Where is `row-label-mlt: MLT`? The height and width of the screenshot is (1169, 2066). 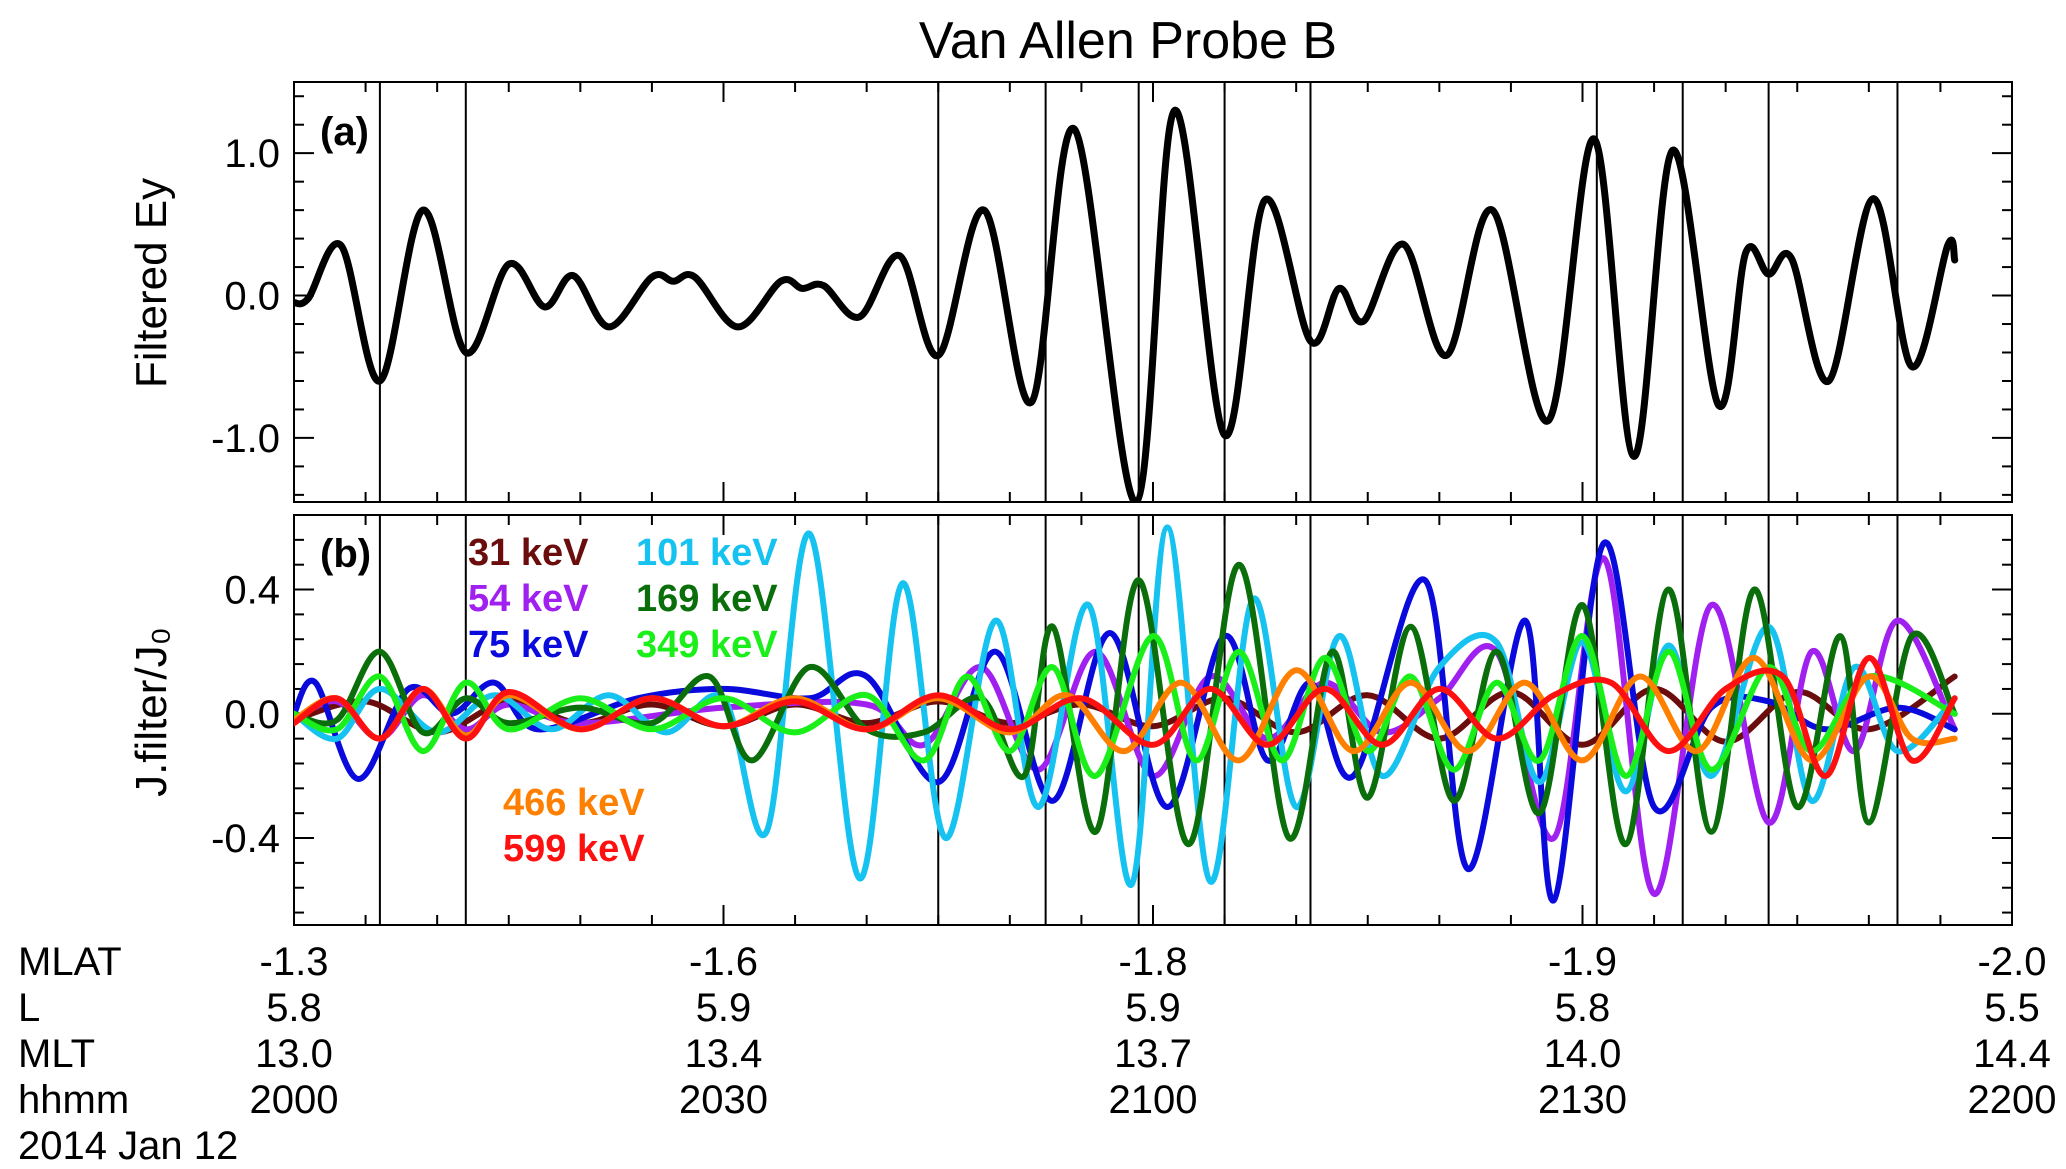 row-label-mlt: MLT is located at coordinates (56, 1054).